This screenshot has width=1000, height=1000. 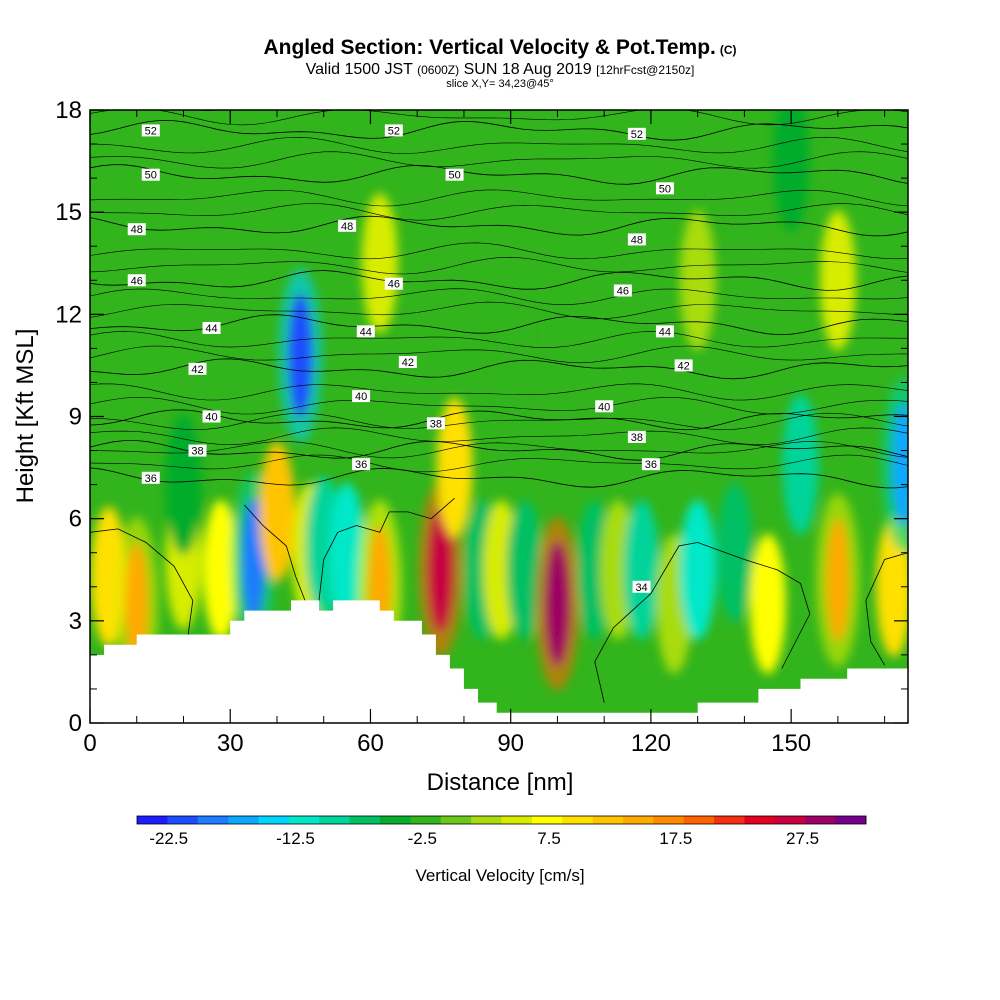 I want to click on contour-label-text: 34, so click(x=641, y=588).